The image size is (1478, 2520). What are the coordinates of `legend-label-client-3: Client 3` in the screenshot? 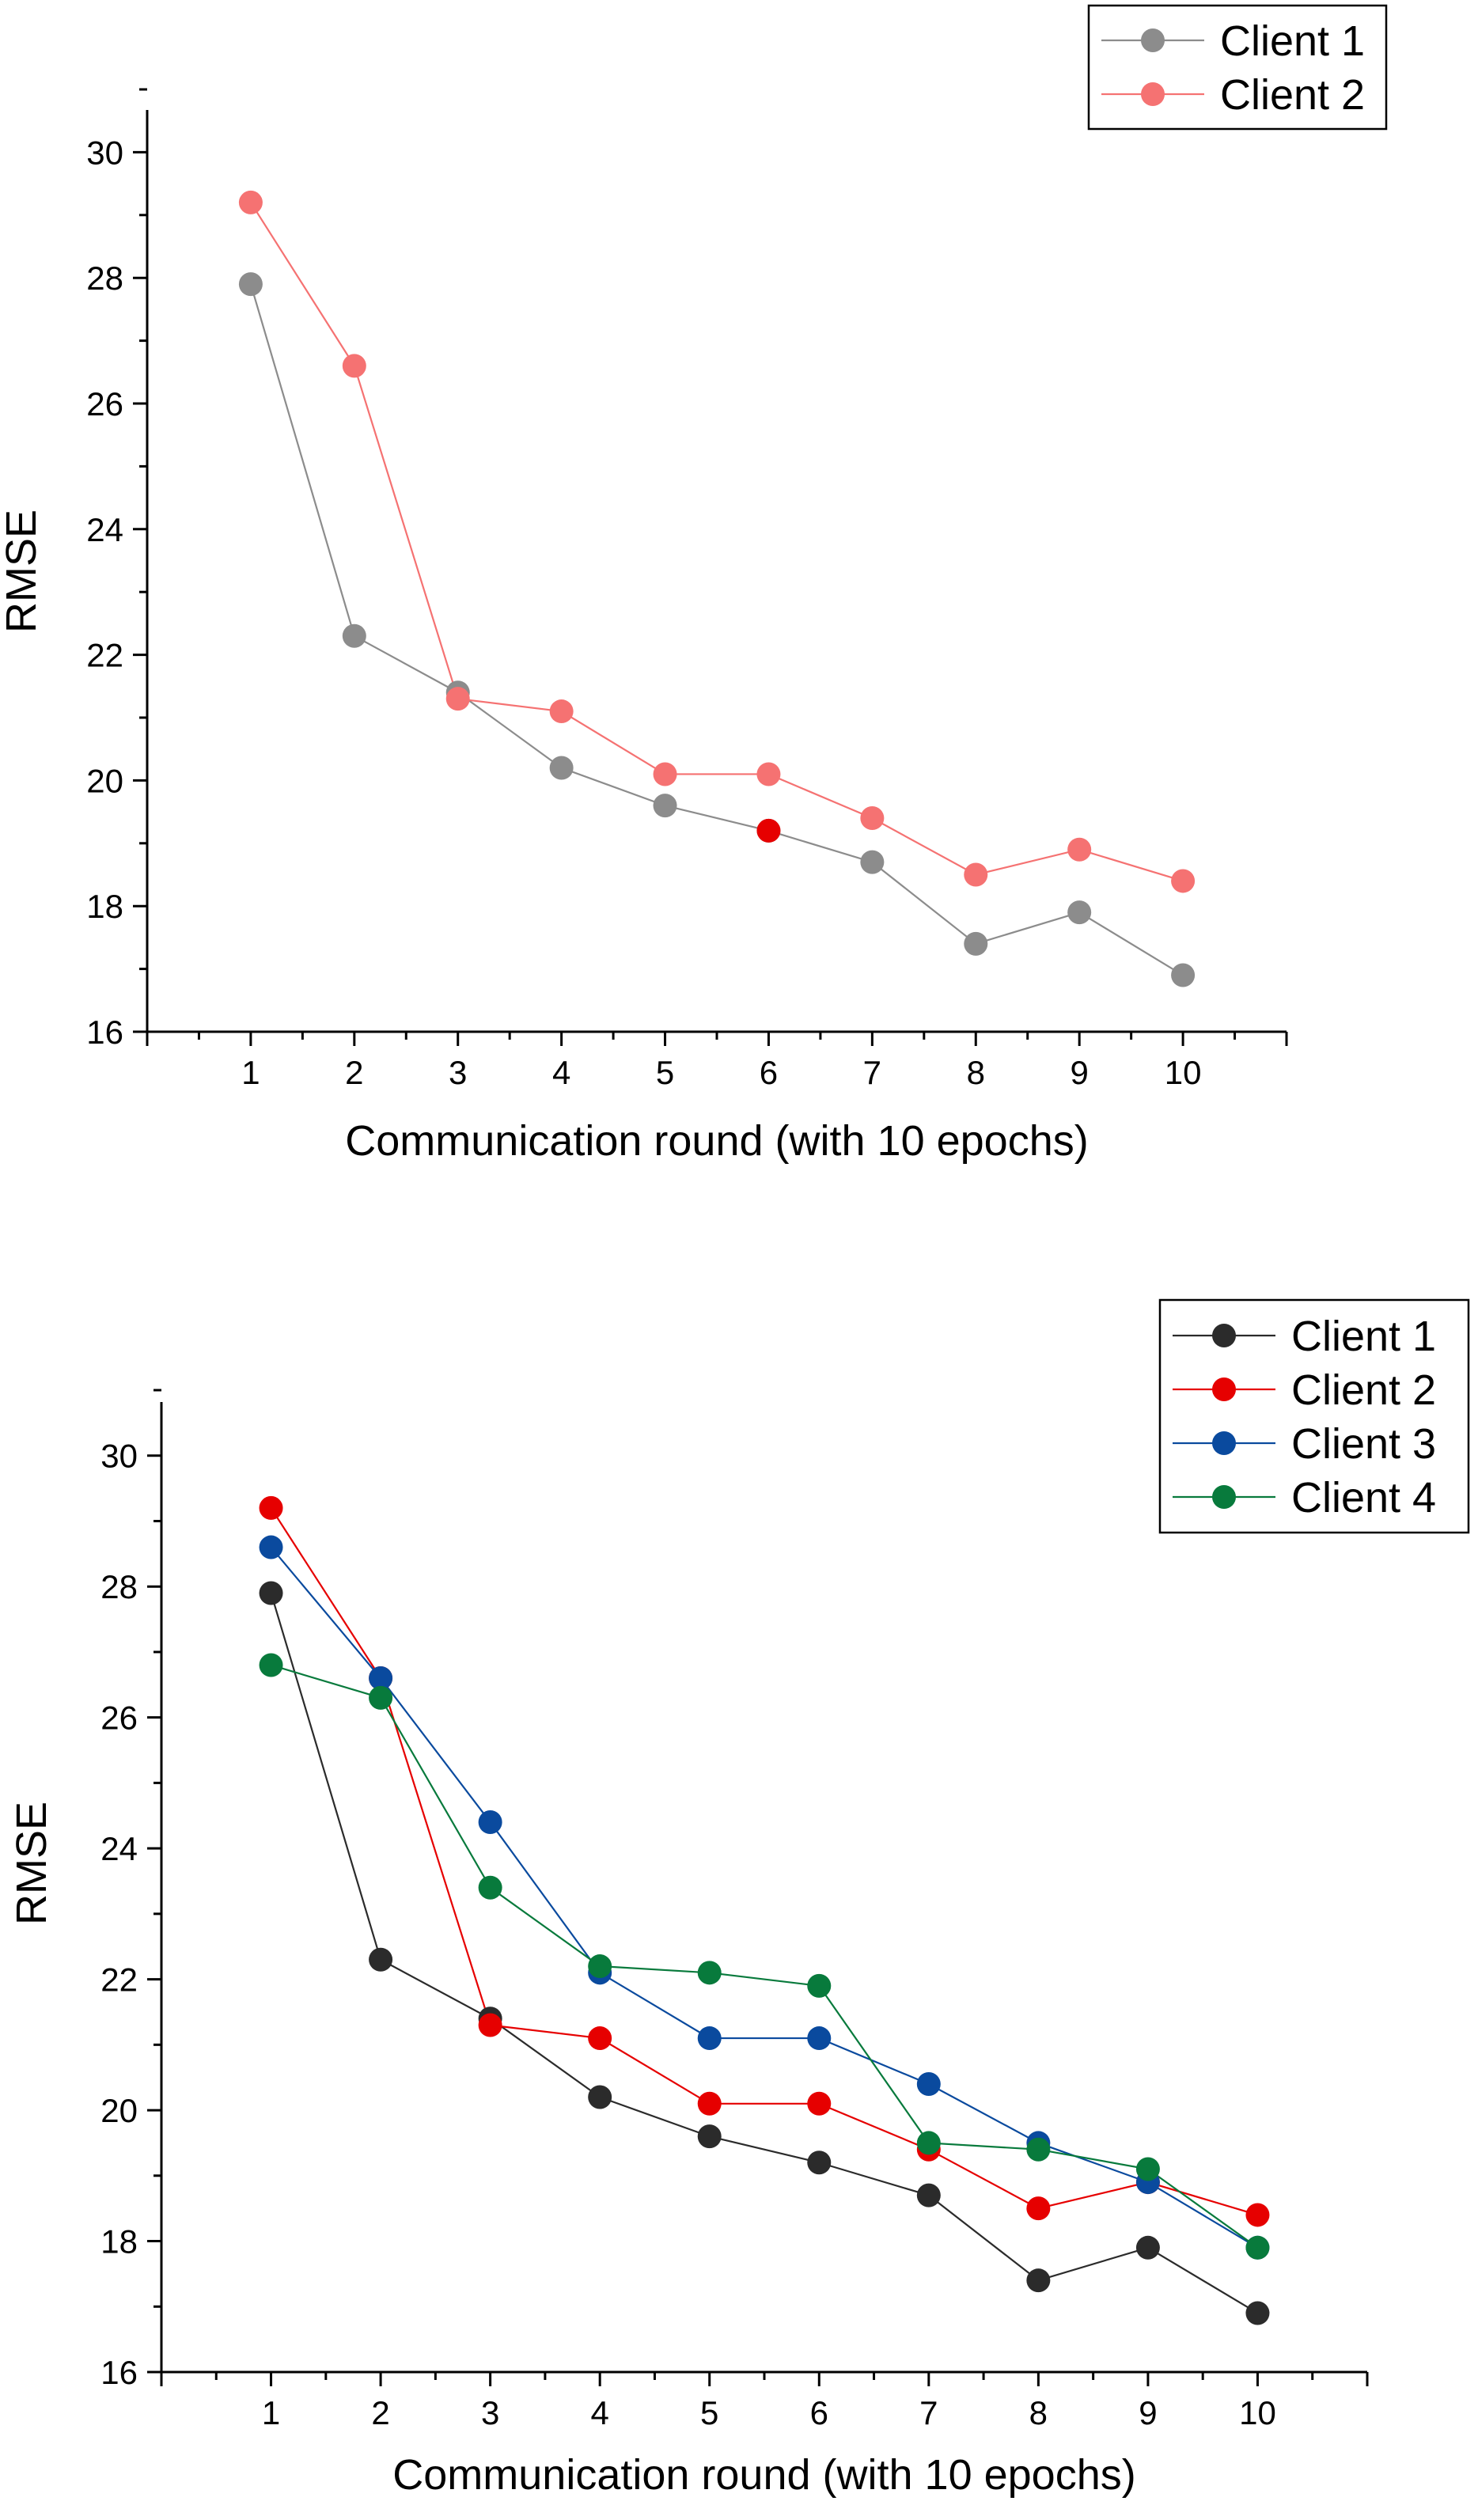 It's located at (1363, 1444).